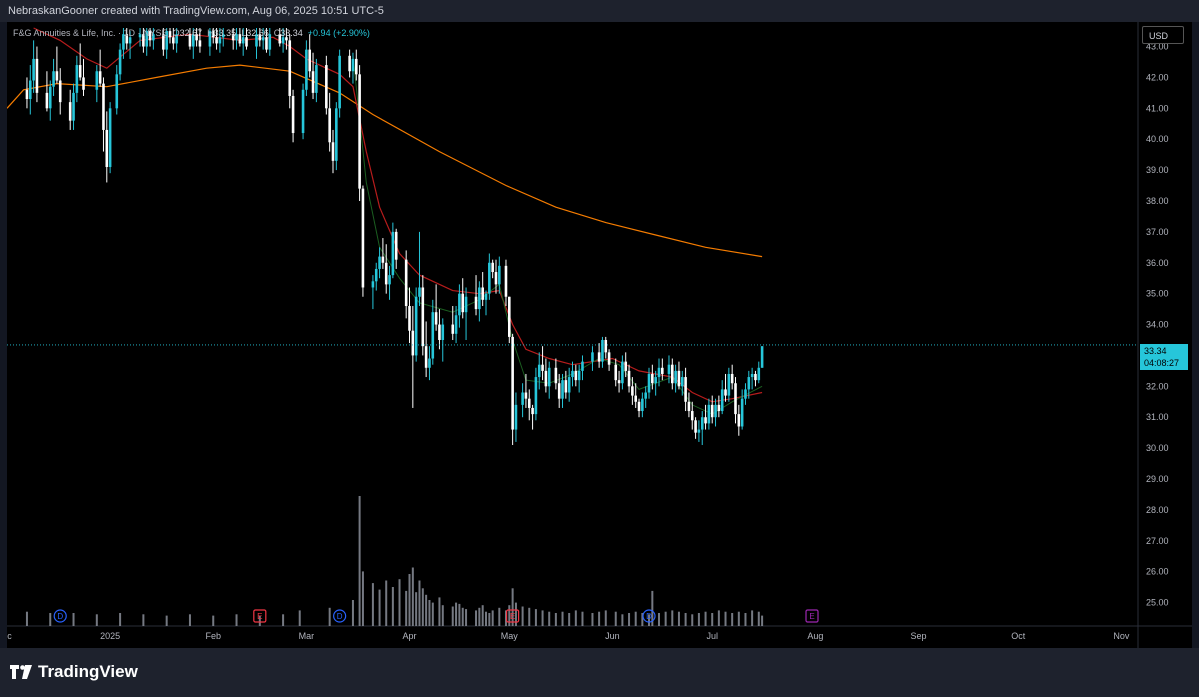 The image size is (1199, 697). What do you see at coordinates (1163, 35) in the screenshot?
I see `currency-selector: USD` at bounding box center [1163, 35].